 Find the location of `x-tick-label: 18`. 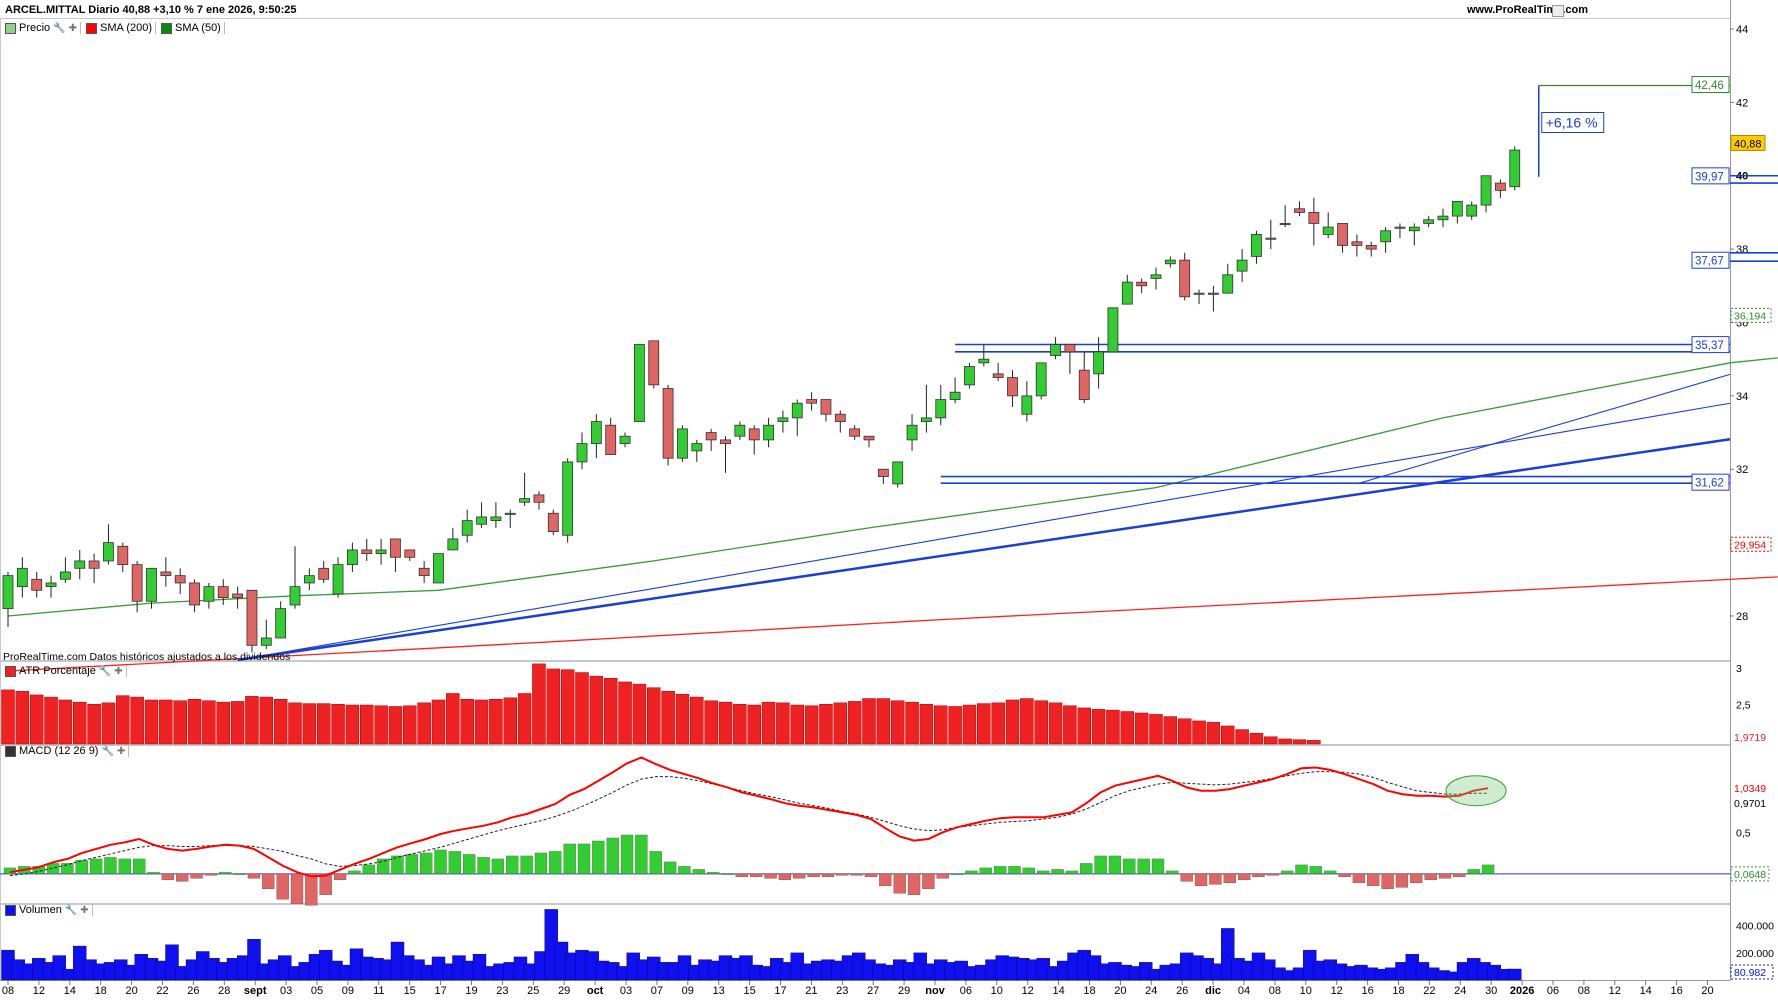

x-tick-label: 18 is located at coordinates (101, 991).